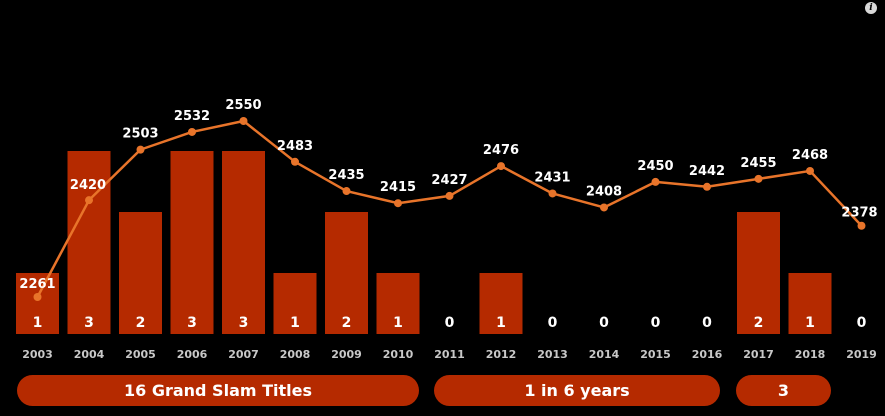  Describe the element at coordinates (810, 303) in the screenshot. I see `bar-2018` at that location.